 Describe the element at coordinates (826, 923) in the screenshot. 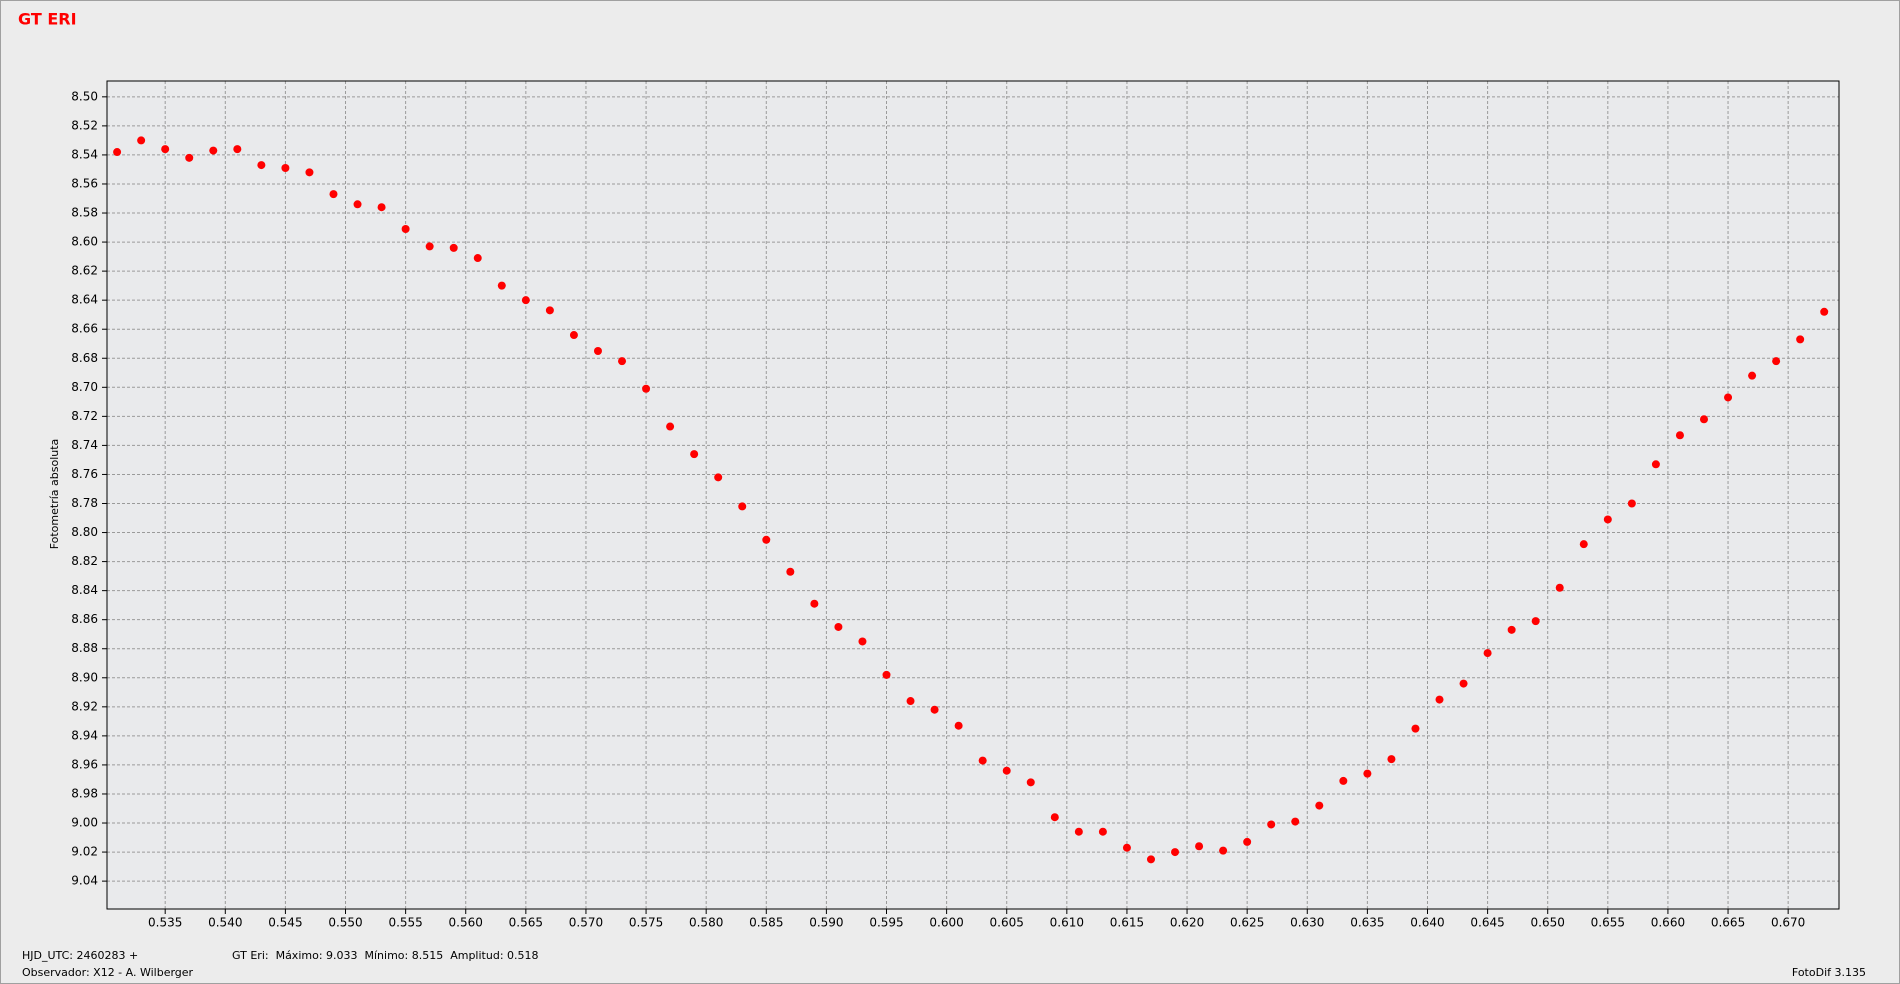

I see `x-tick-label: 0.590` at that location.